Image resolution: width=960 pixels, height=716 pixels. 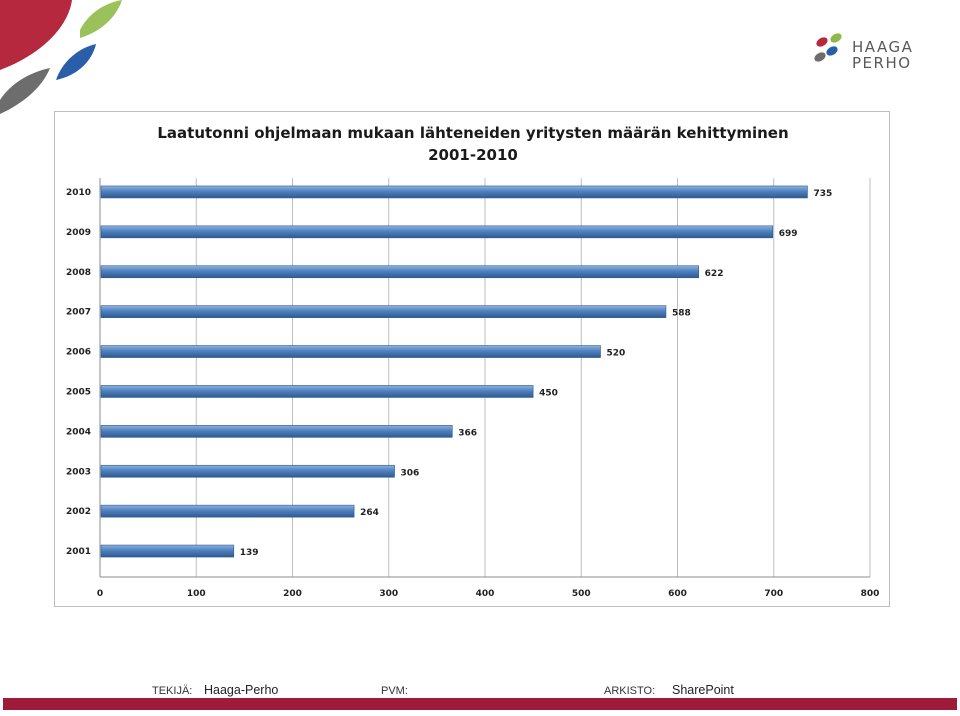 What do you see at coordinates (677, 594) in the screenshot?
I see `x-tick-label: 600` at bounding box center [677, 594].